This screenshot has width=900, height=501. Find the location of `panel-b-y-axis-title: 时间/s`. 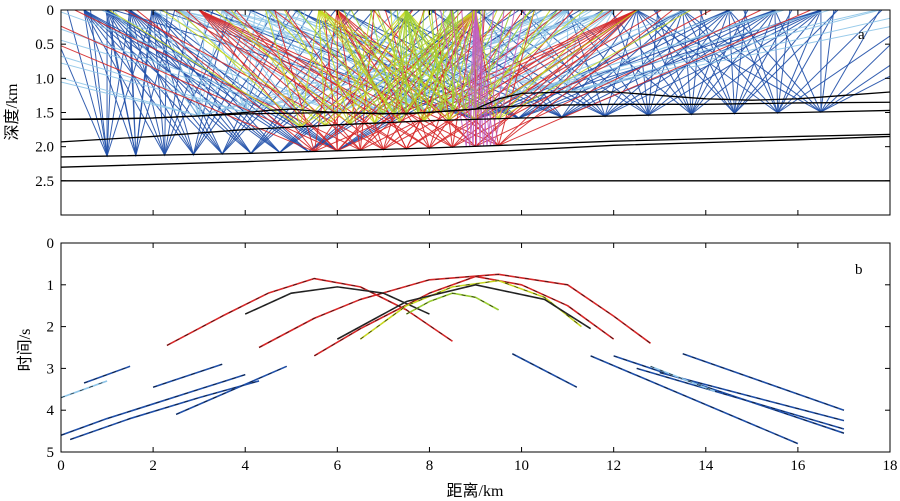

panel-b-y-axis-title: 时间/s is located at coordinates (25, 350).